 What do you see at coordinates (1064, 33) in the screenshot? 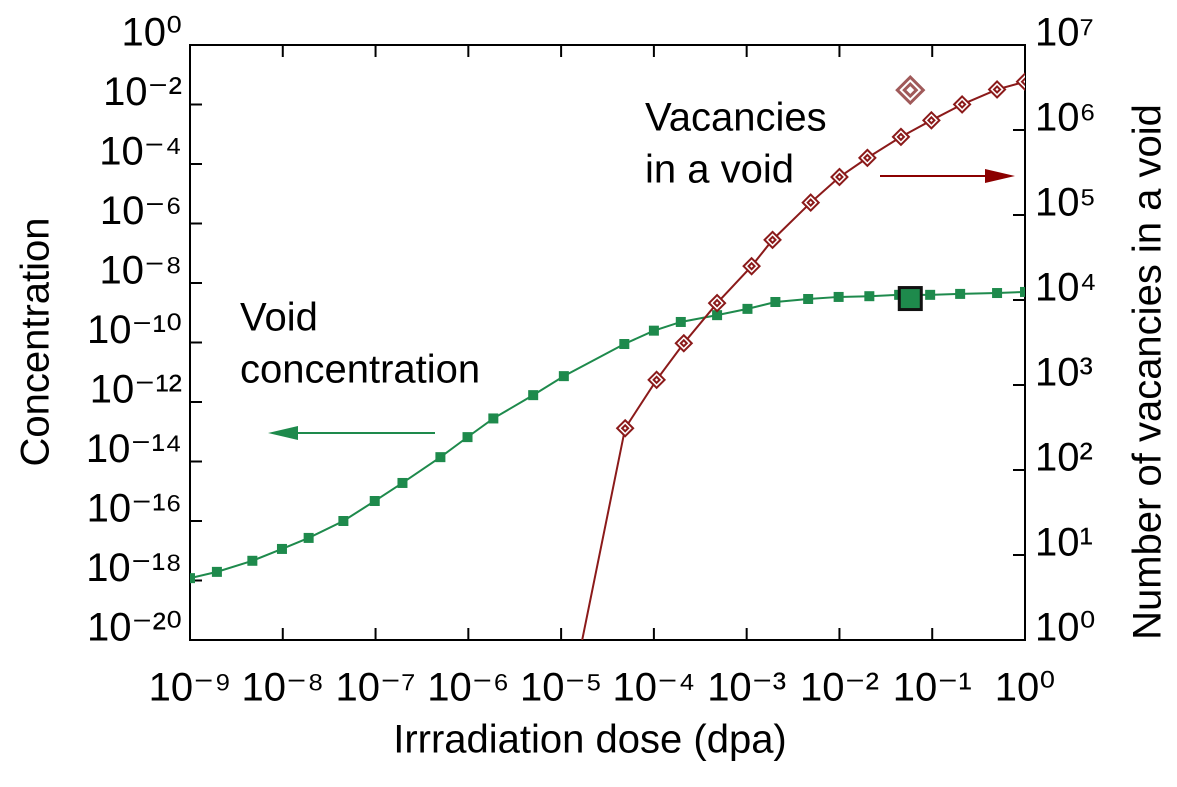
I see `y2-tick-label: 10⁷` at bounding box center [1064, 33].